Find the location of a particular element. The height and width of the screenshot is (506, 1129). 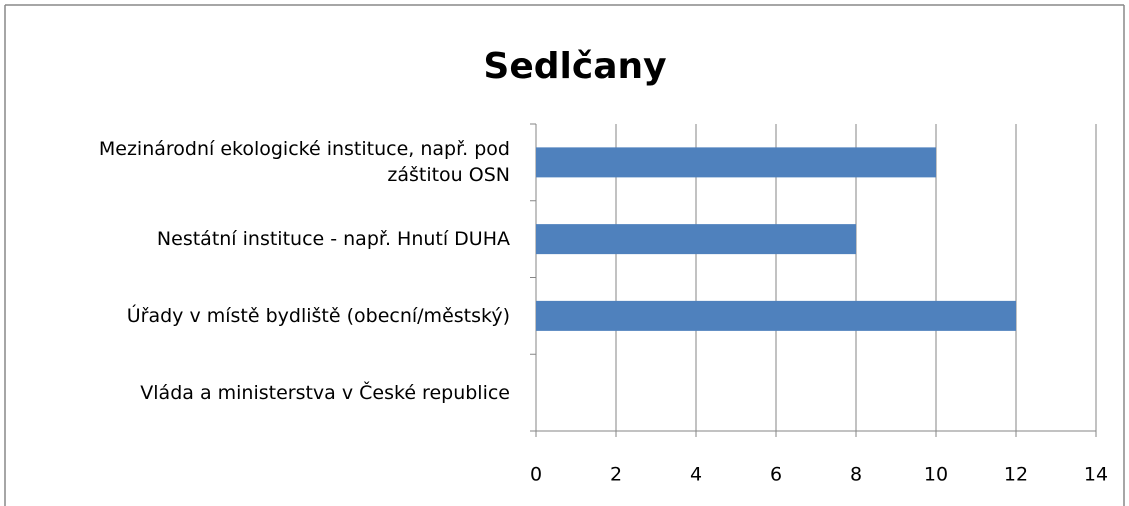

y-tick-label: Nestátní instituce - např. Hnutí DUHA is located at coordinates (333, 239).